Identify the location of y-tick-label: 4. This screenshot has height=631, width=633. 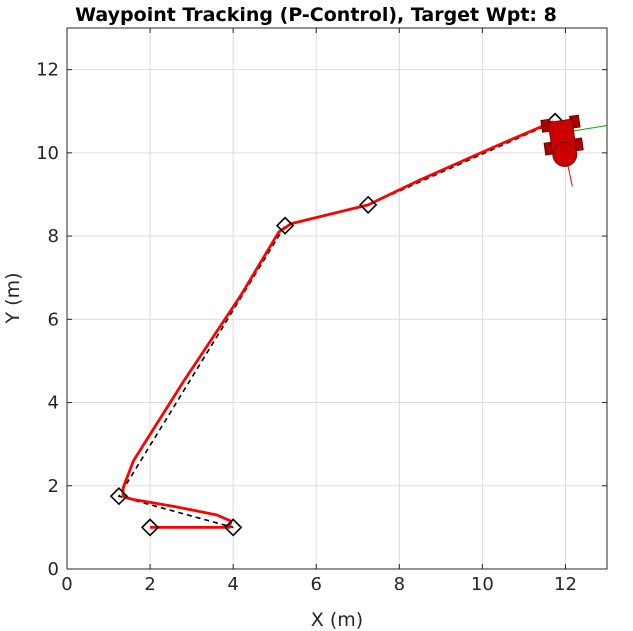
(53, 403).